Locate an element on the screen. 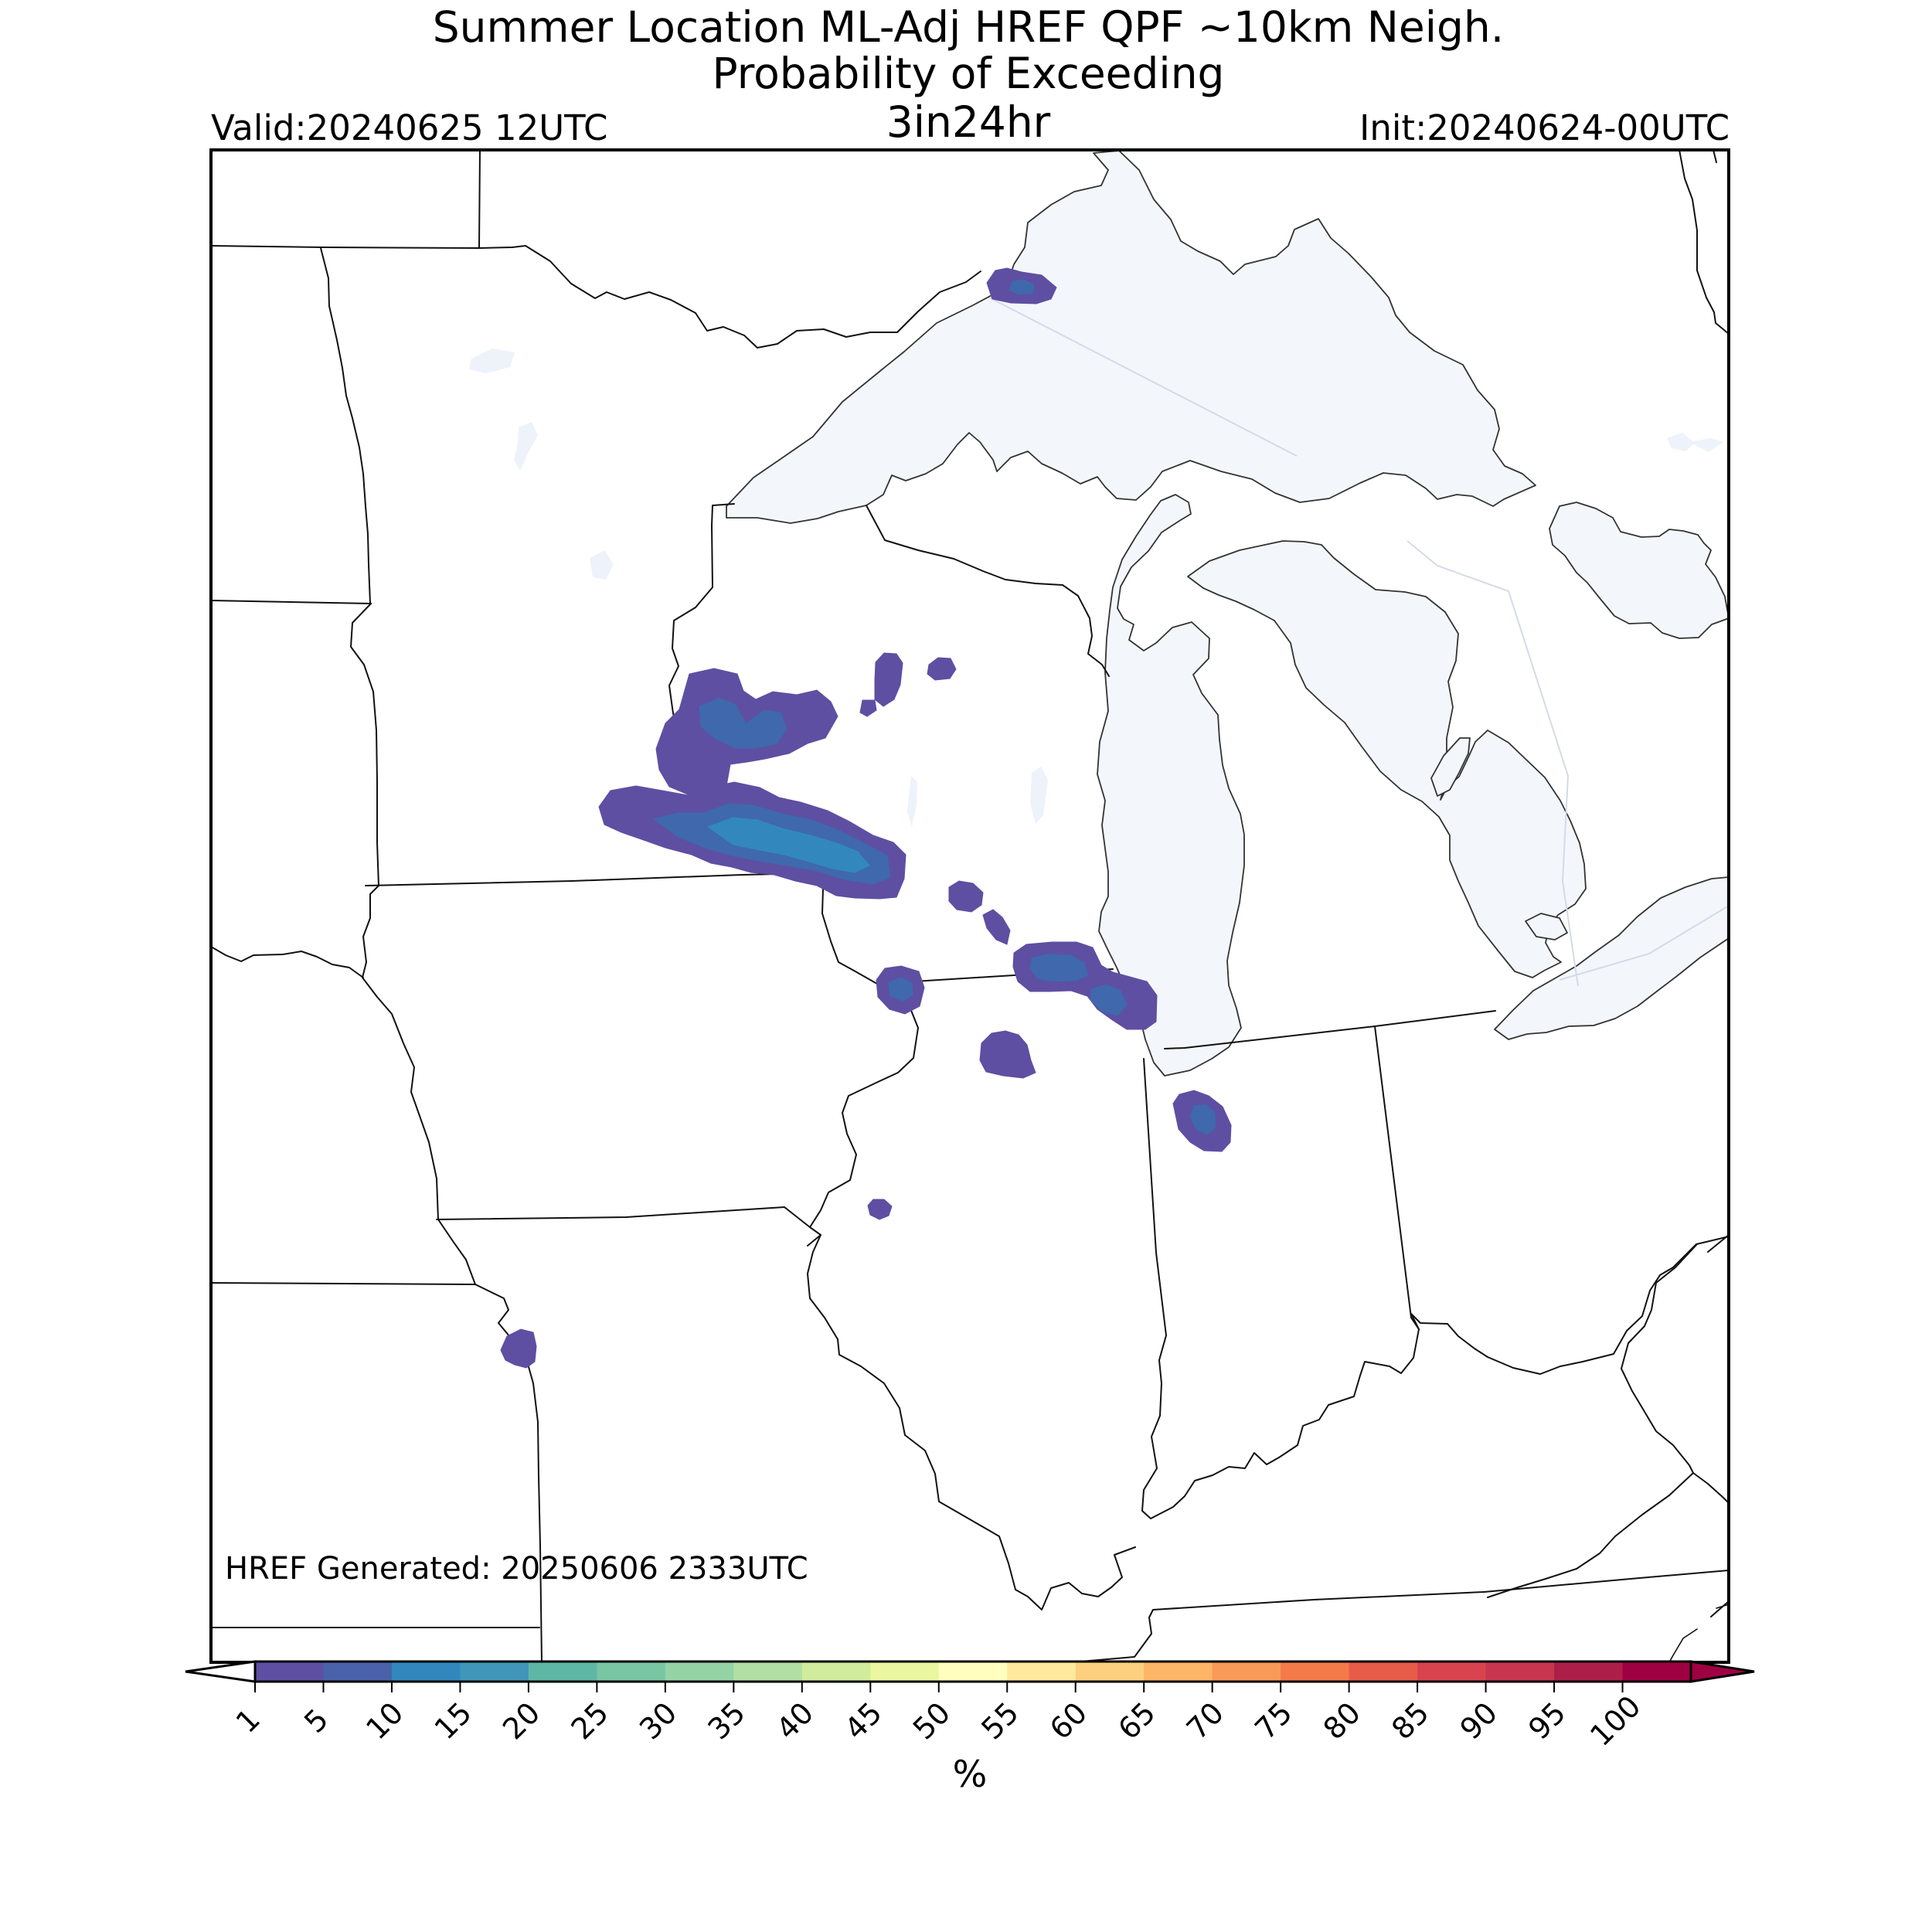 This screenshot has width=1932, height=1932. ky-tn-east-line is located at coordinates (1723, 1607).